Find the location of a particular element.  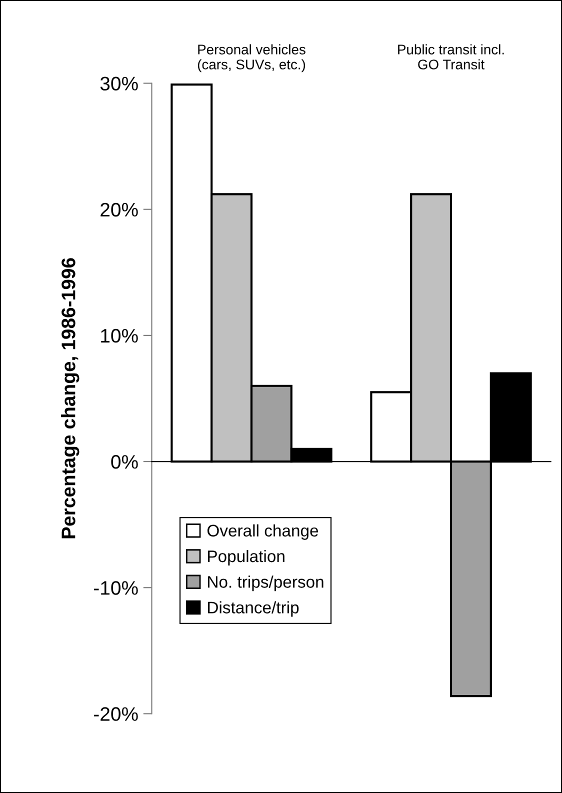

y-tick-label: -10% is located at coordinates (116, 588).